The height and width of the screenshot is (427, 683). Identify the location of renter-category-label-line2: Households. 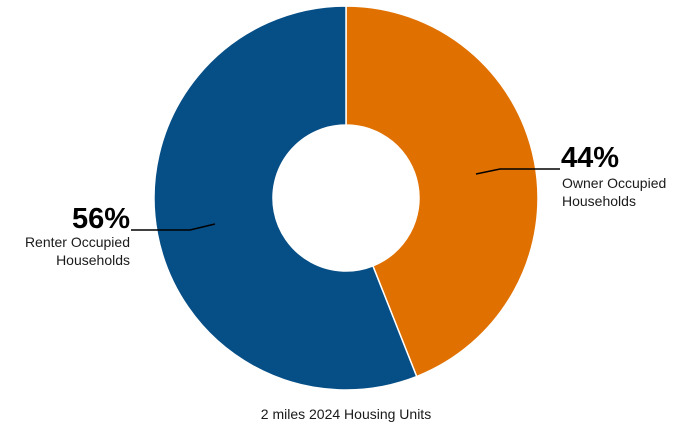
(93, 260).